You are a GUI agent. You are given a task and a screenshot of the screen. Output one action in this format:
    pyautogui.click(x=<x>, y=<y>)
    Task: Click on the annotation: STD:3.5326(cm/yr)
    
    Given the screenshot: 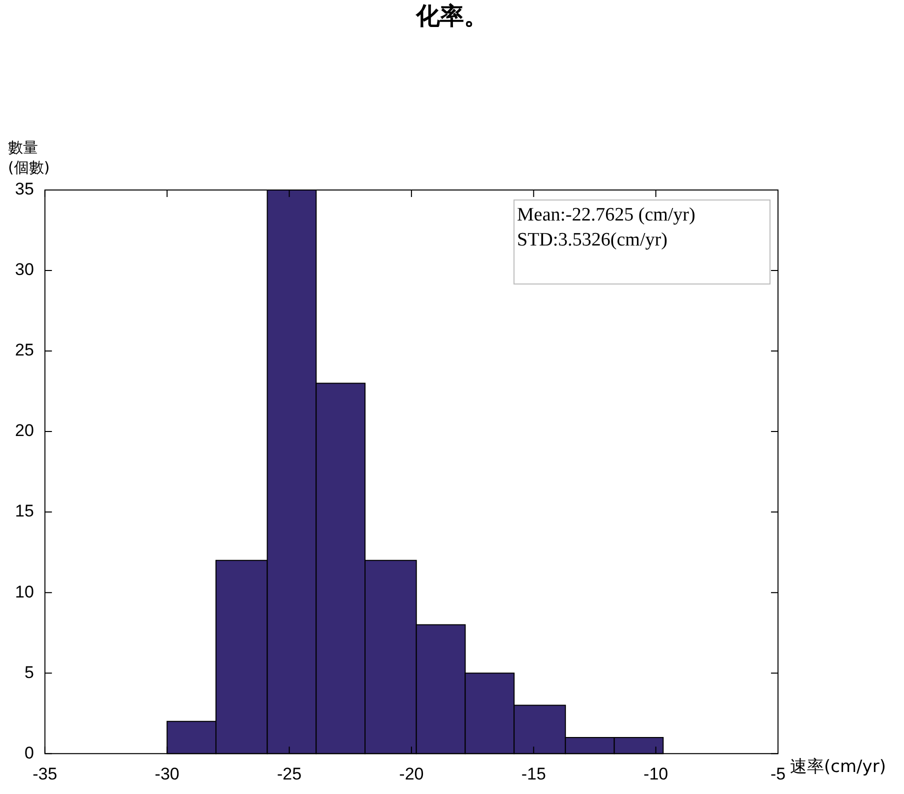 What is the action you would take?
    pyautogui.click(x=592, y=239)
    